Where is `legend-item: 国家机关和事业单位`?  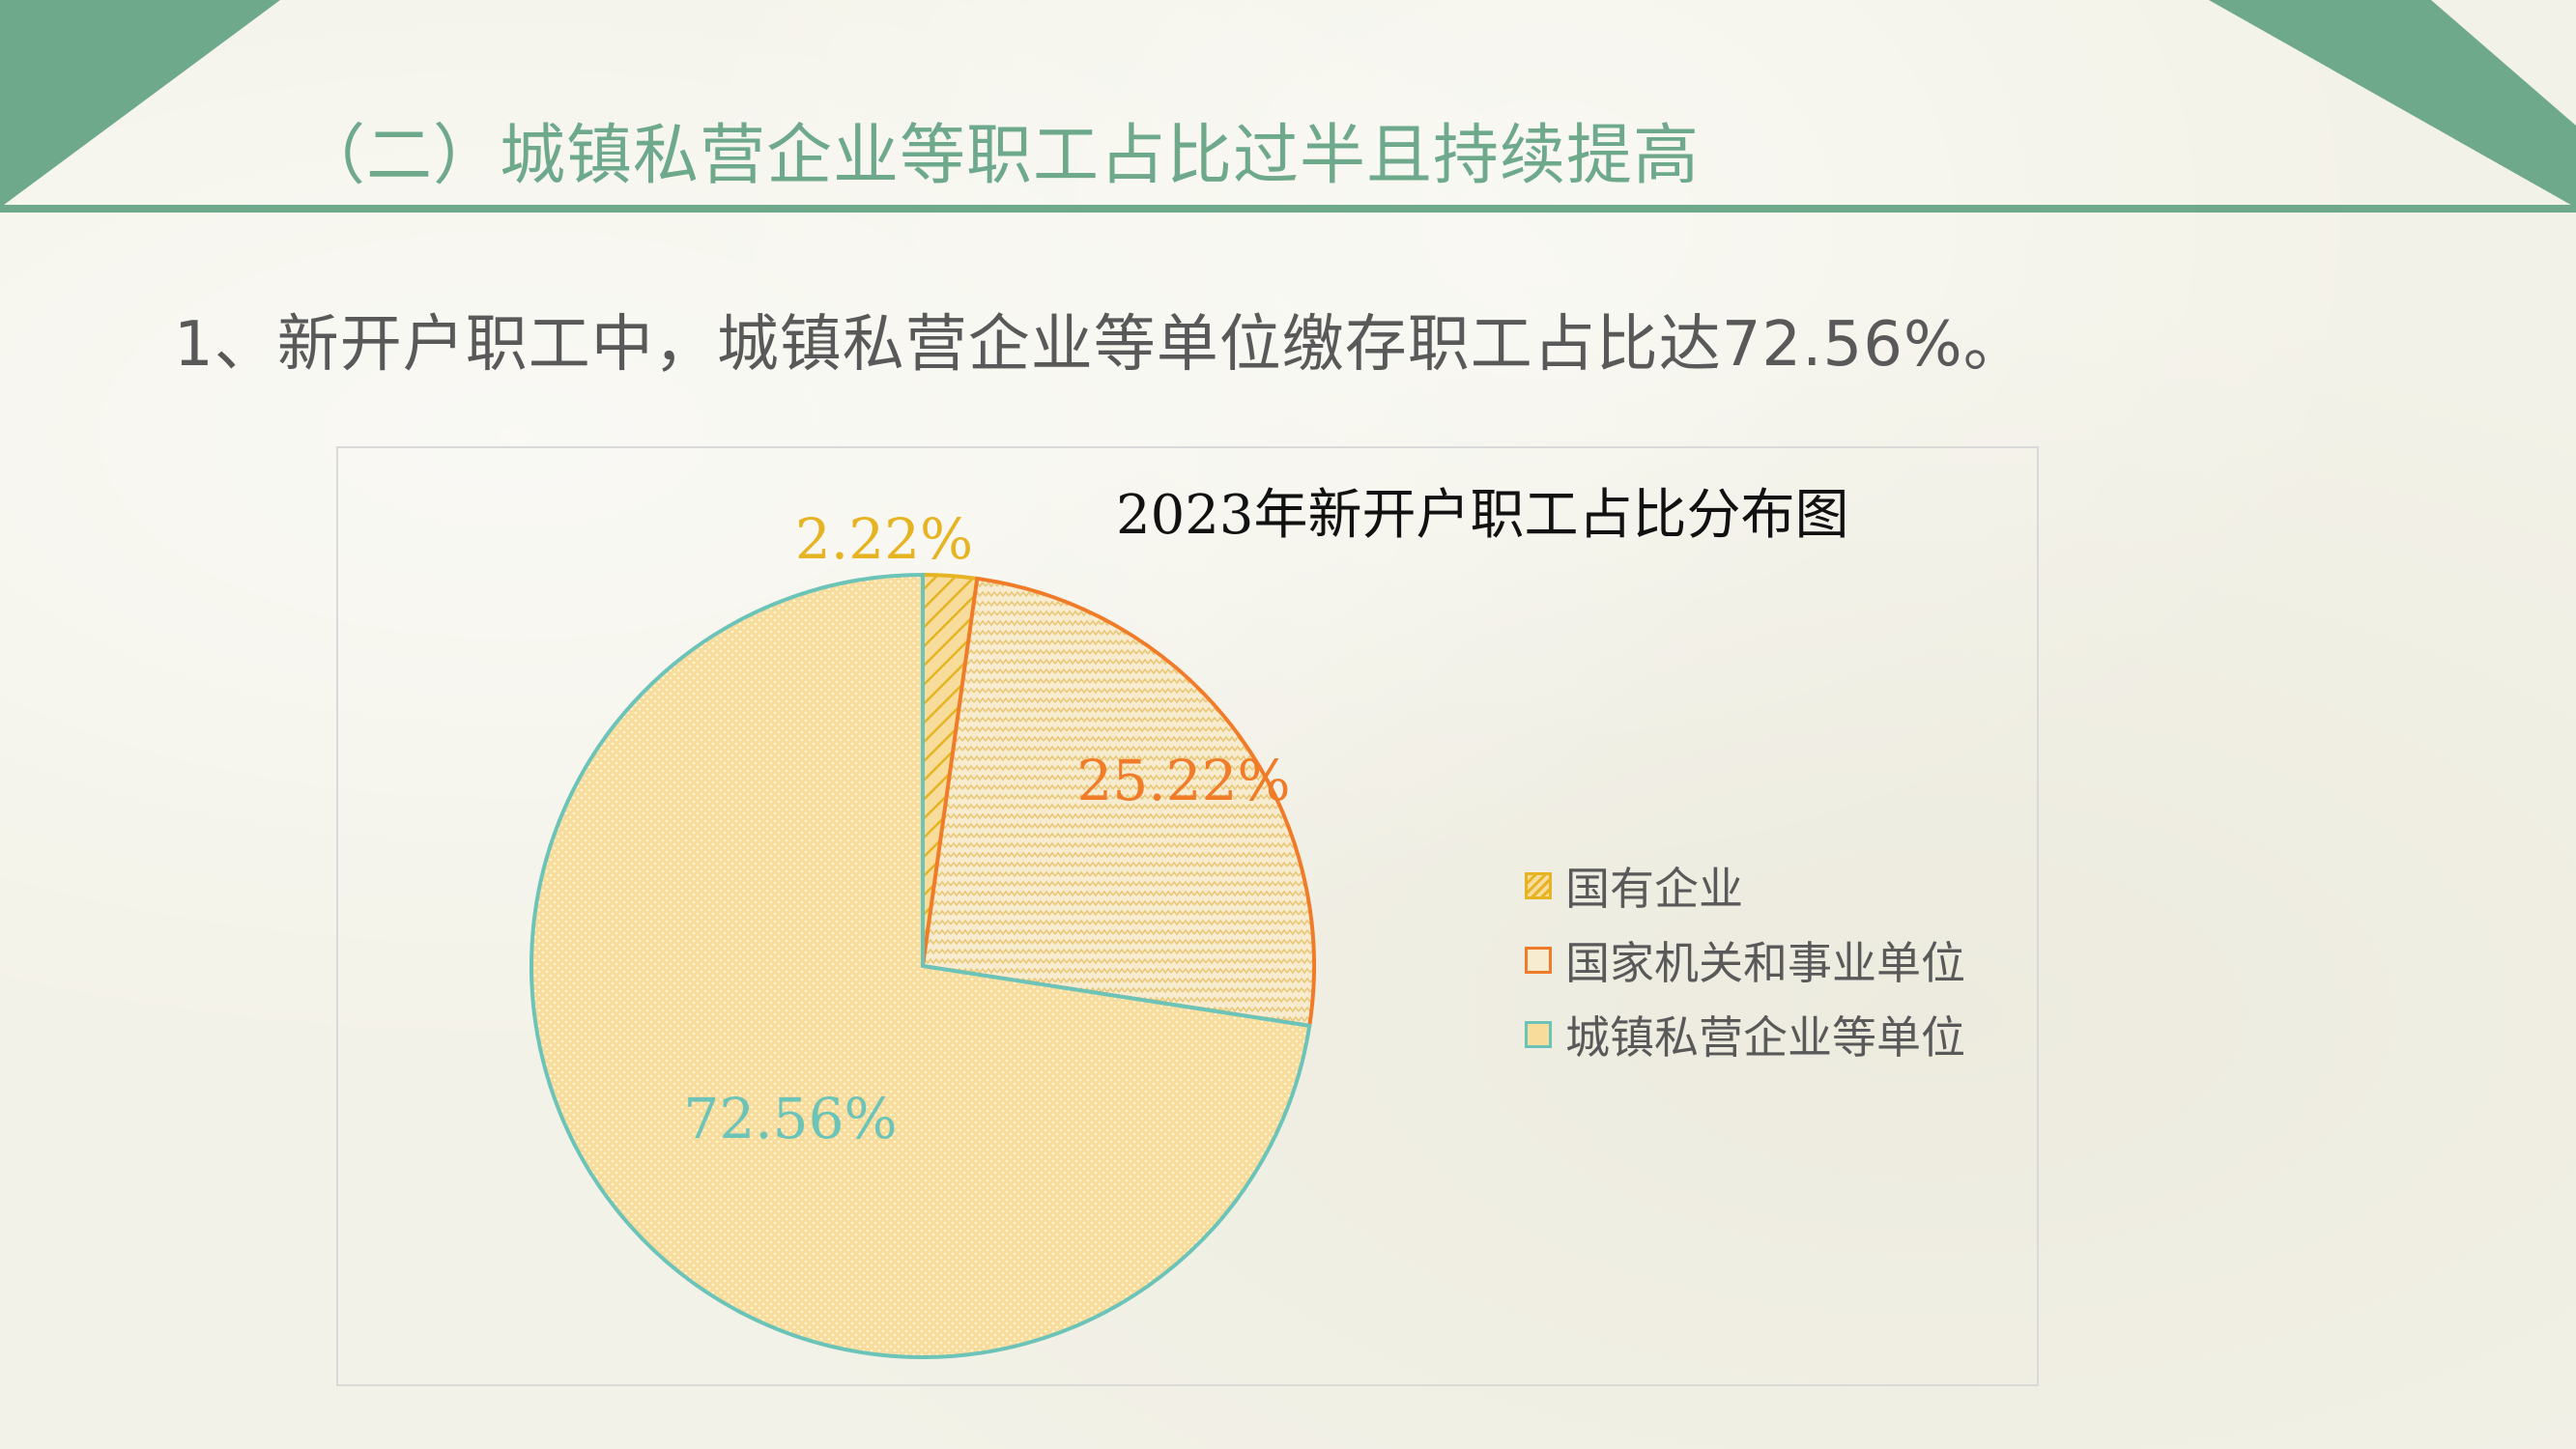 legend-item: 国家机关和事业单位 is located at coordinates (1745, 960).